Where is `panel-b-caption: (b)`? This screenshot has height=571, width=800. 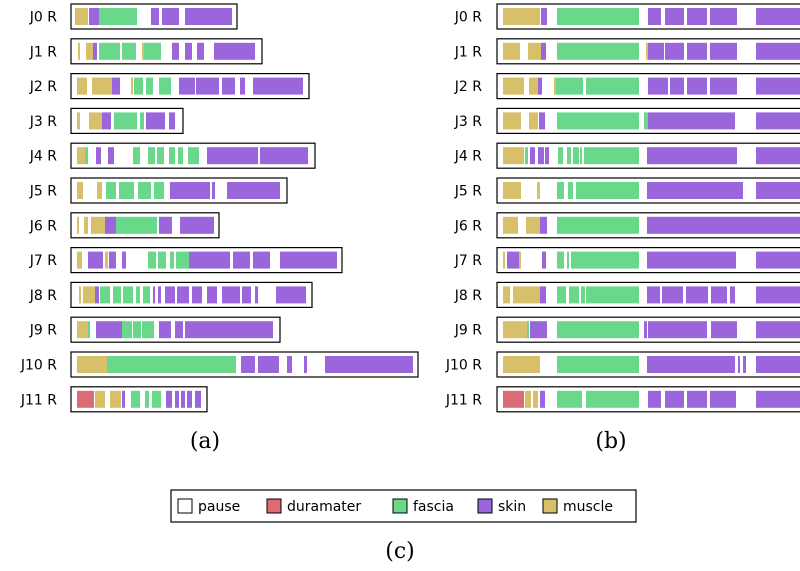
panel-b-caption: (b) is located at coordinates (610, 441).